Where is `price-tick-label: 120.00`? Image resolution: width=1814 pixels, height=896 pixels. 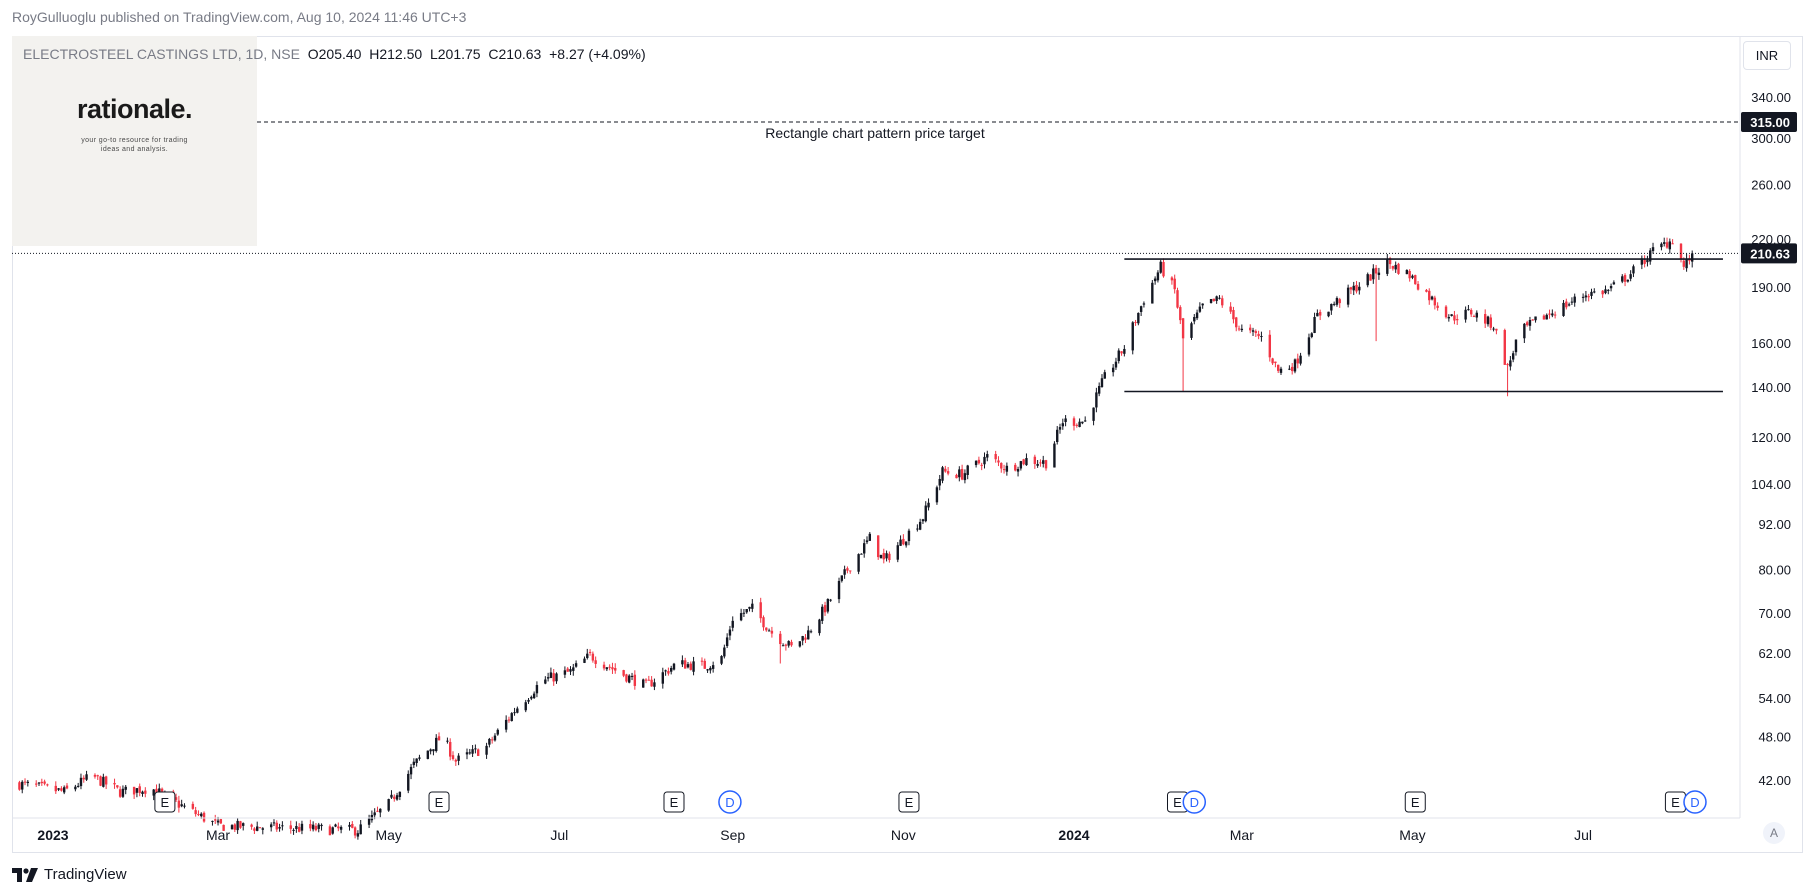
price-tick-label: 120.00 is located at coordinates (1771, 437).